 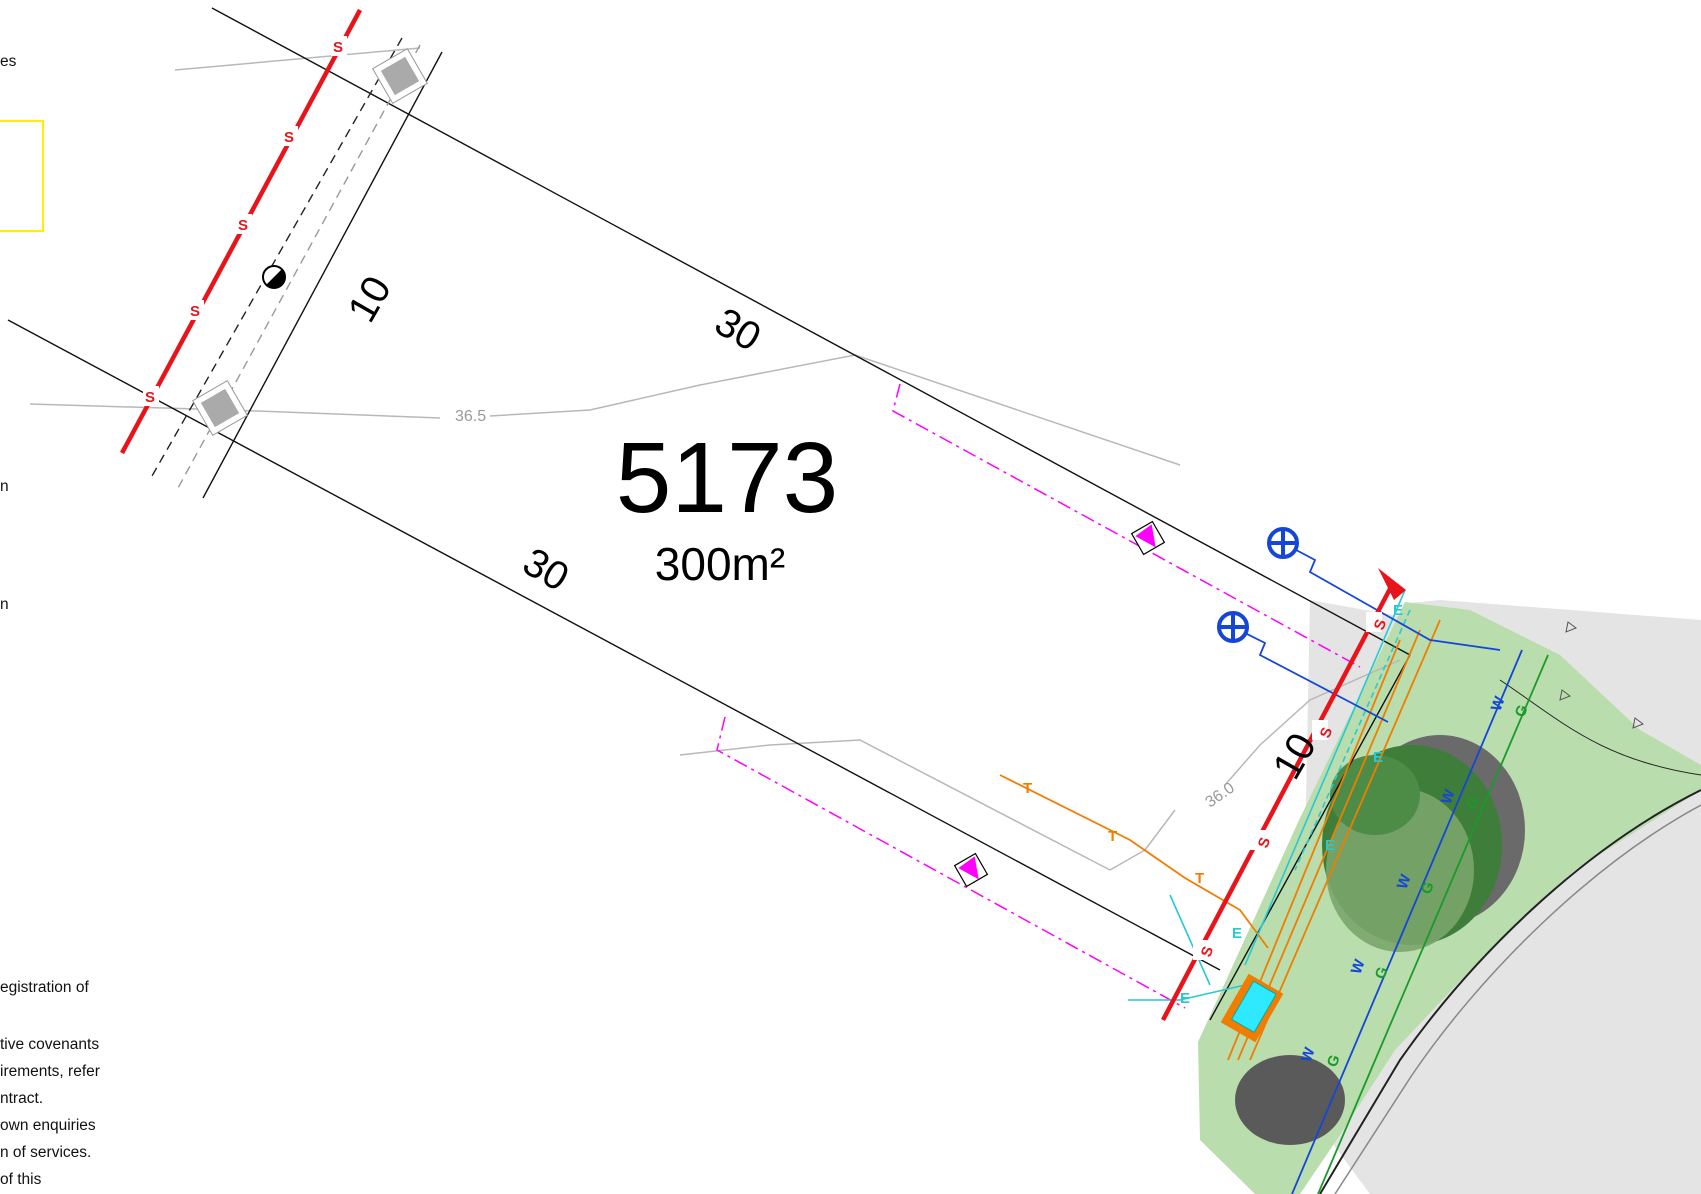 I want to click on note-line: tive covenants, so click(x=50, y=1044).